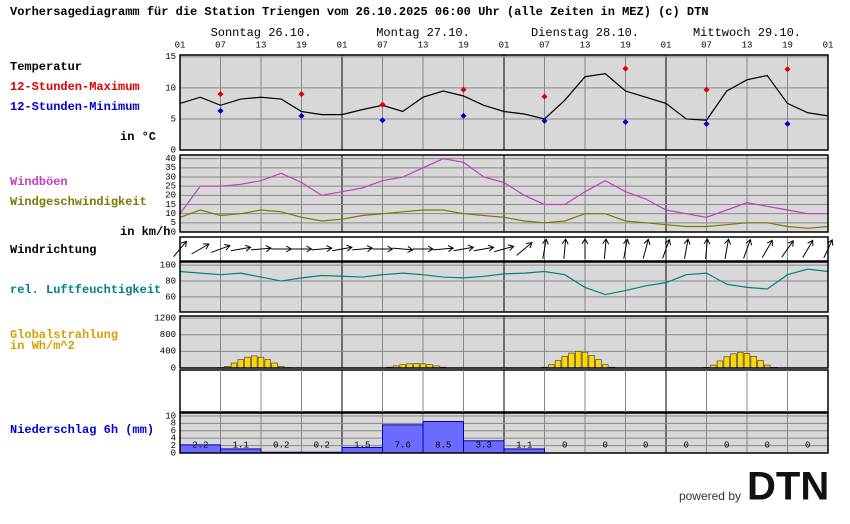 This screenshot has width=850, height=524. What do you see at coordinates (170, 159) in the screenshot?
I see `y-tick-label: 40` at bounding box center [170, 159].